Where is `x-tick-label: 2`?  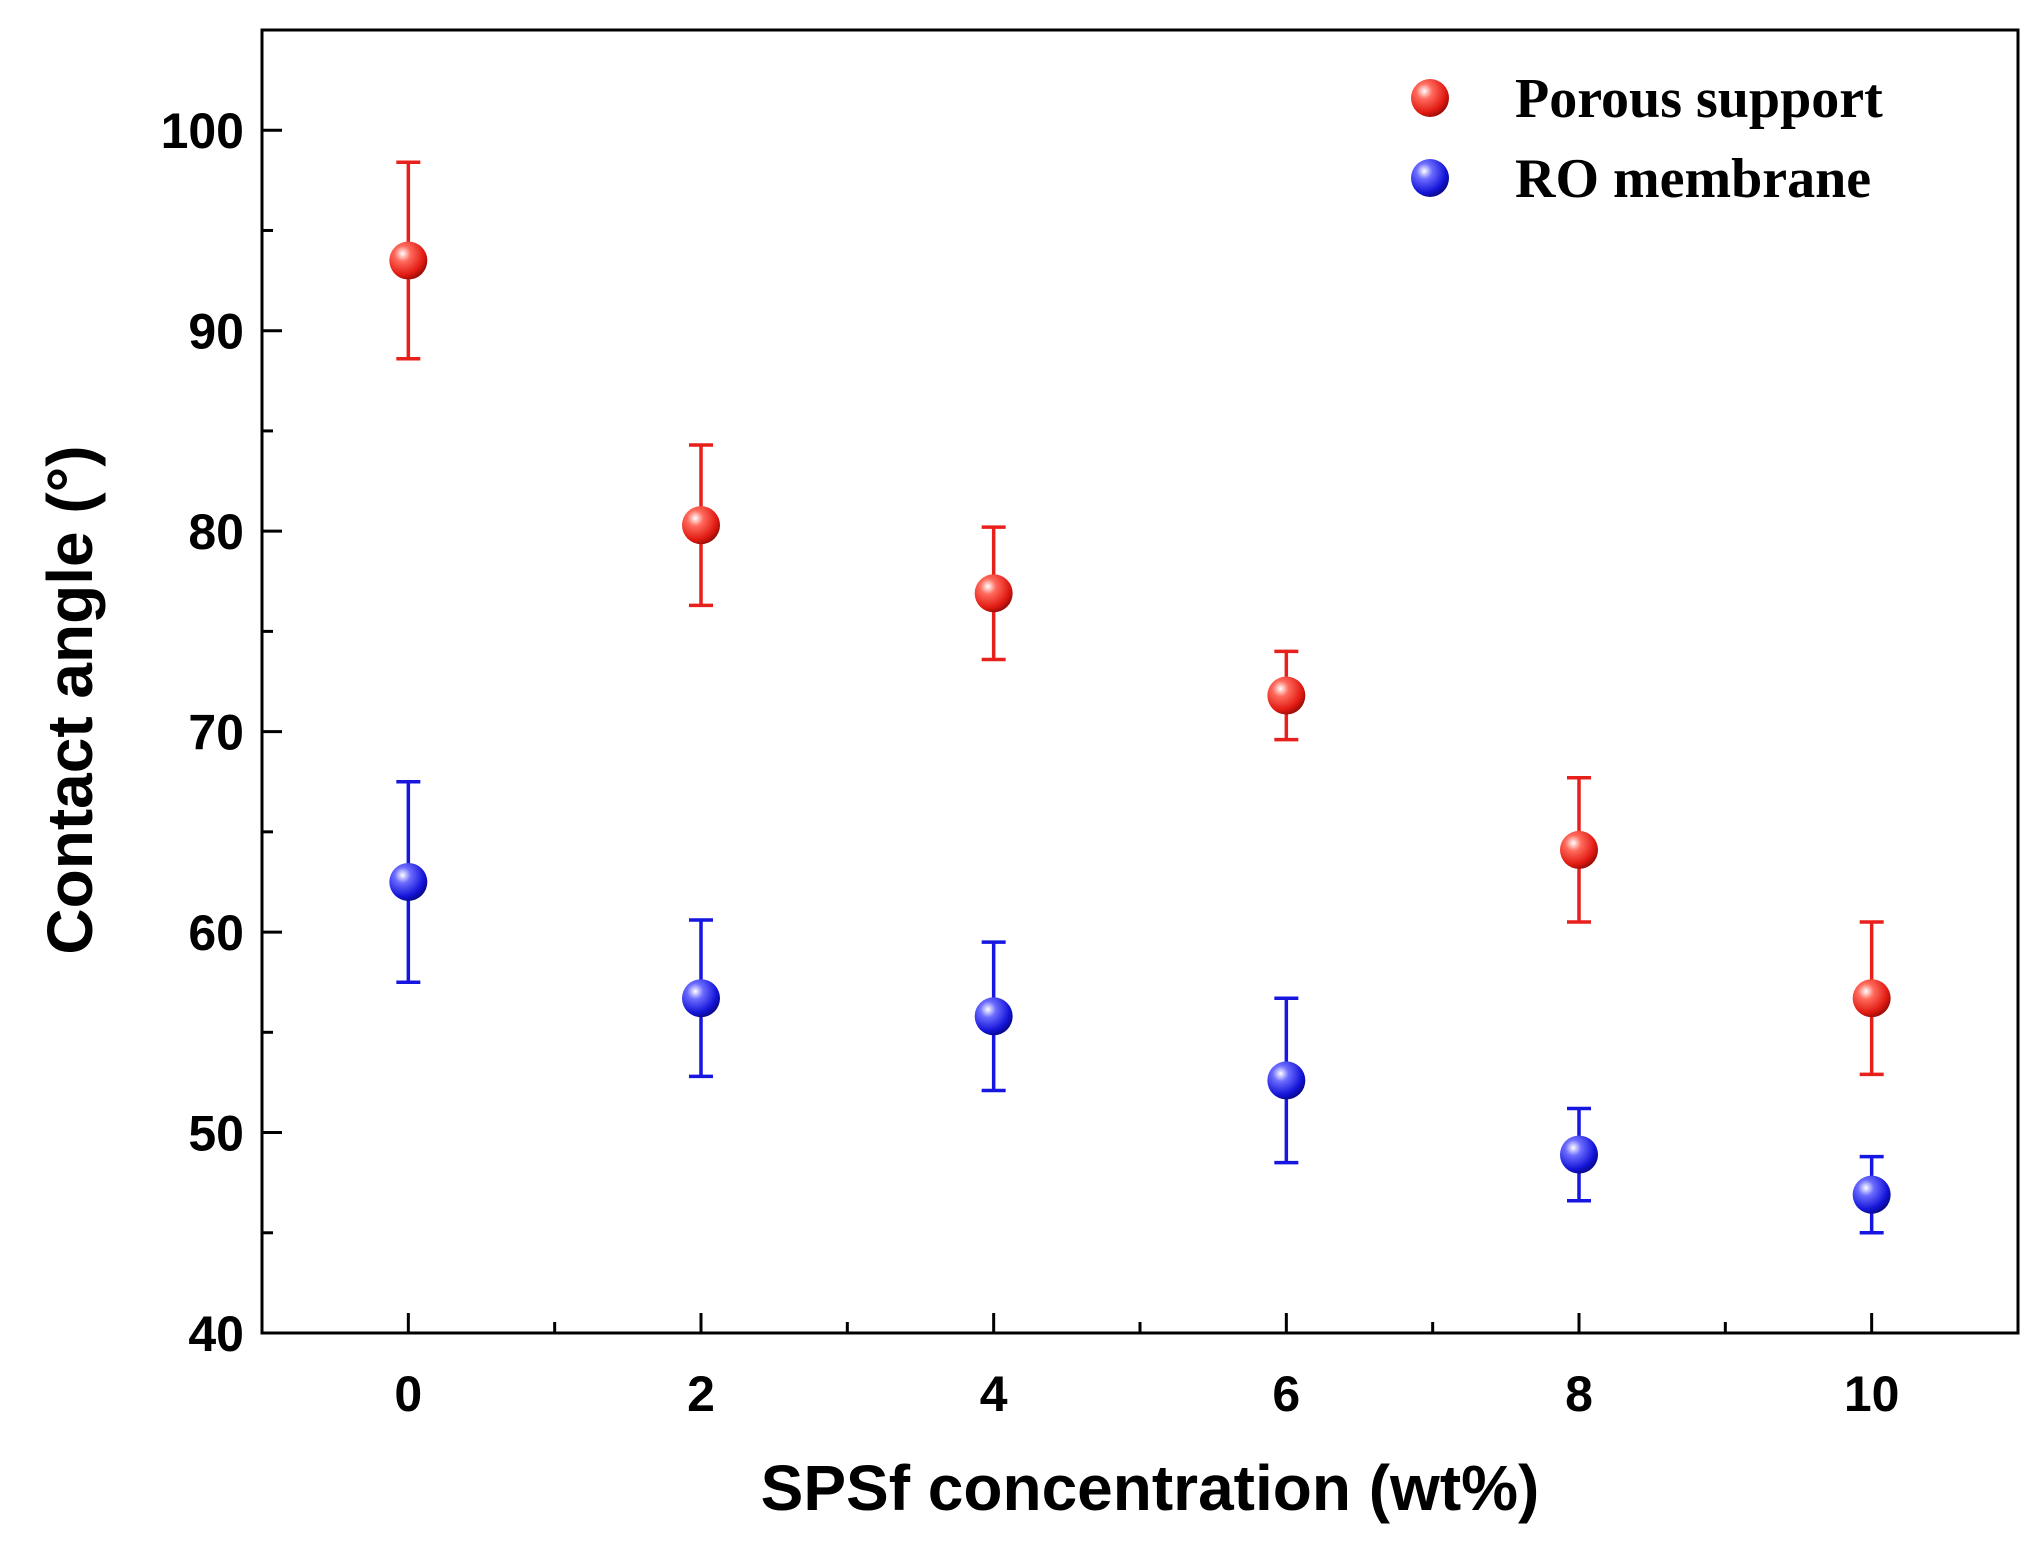
x-tick-label: 2 is located at coordinates (701, 1394).